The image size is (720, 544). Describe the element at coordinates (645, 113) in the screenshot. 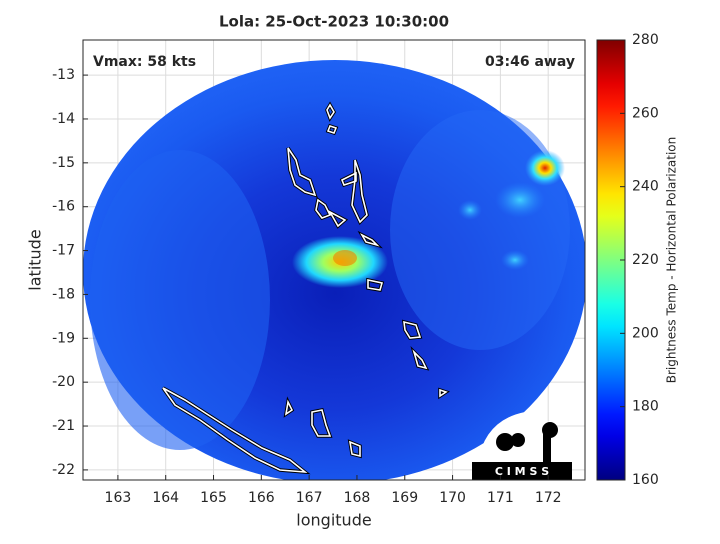

I see `colorbar-tick-label: 260` at that location.